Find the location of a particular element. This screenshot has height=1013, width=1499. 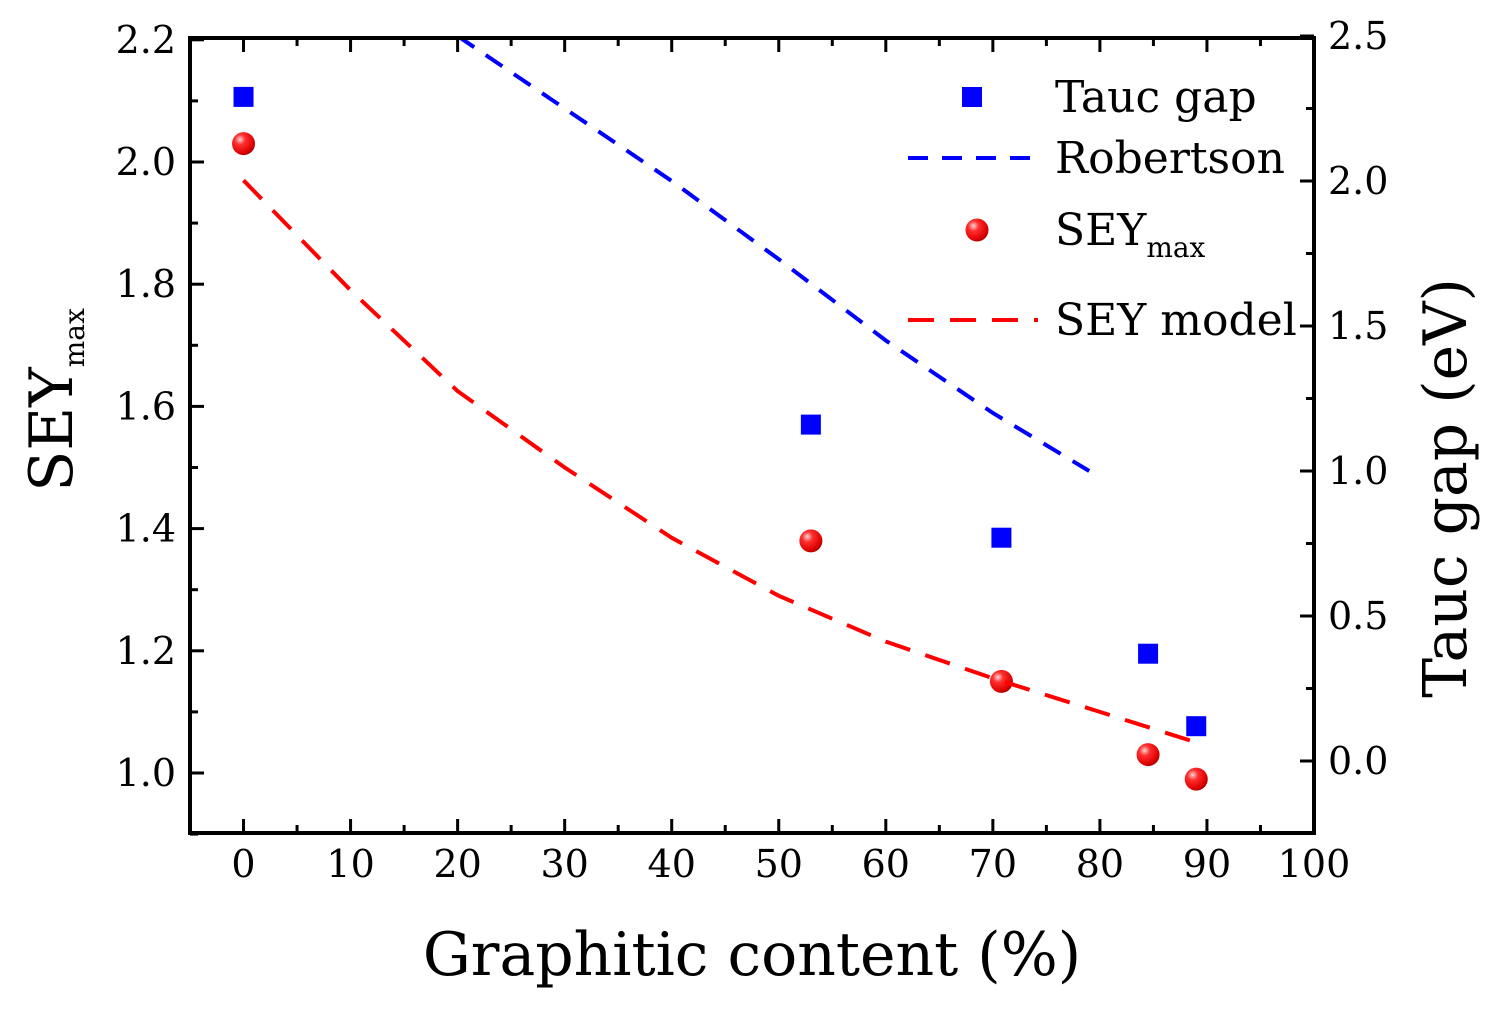

legend-sphere-symbol is located at coordinates (977, 230).